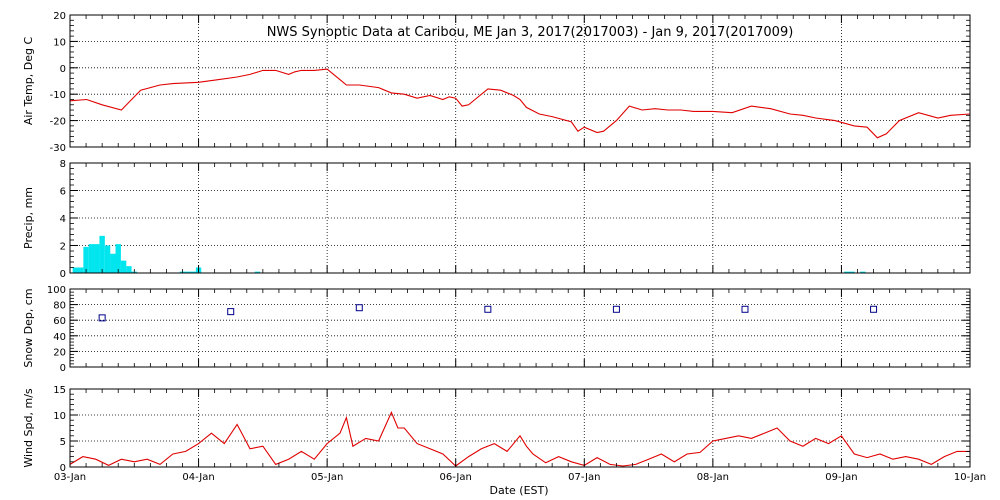 Image resolution: width=1000 pixels, height=500 pixels. What do you see at coordinates (28, 81) in the screenshot?
I see `temp-y-axis-label: Air Temp, Deg C` at bounding box center [28, 81].